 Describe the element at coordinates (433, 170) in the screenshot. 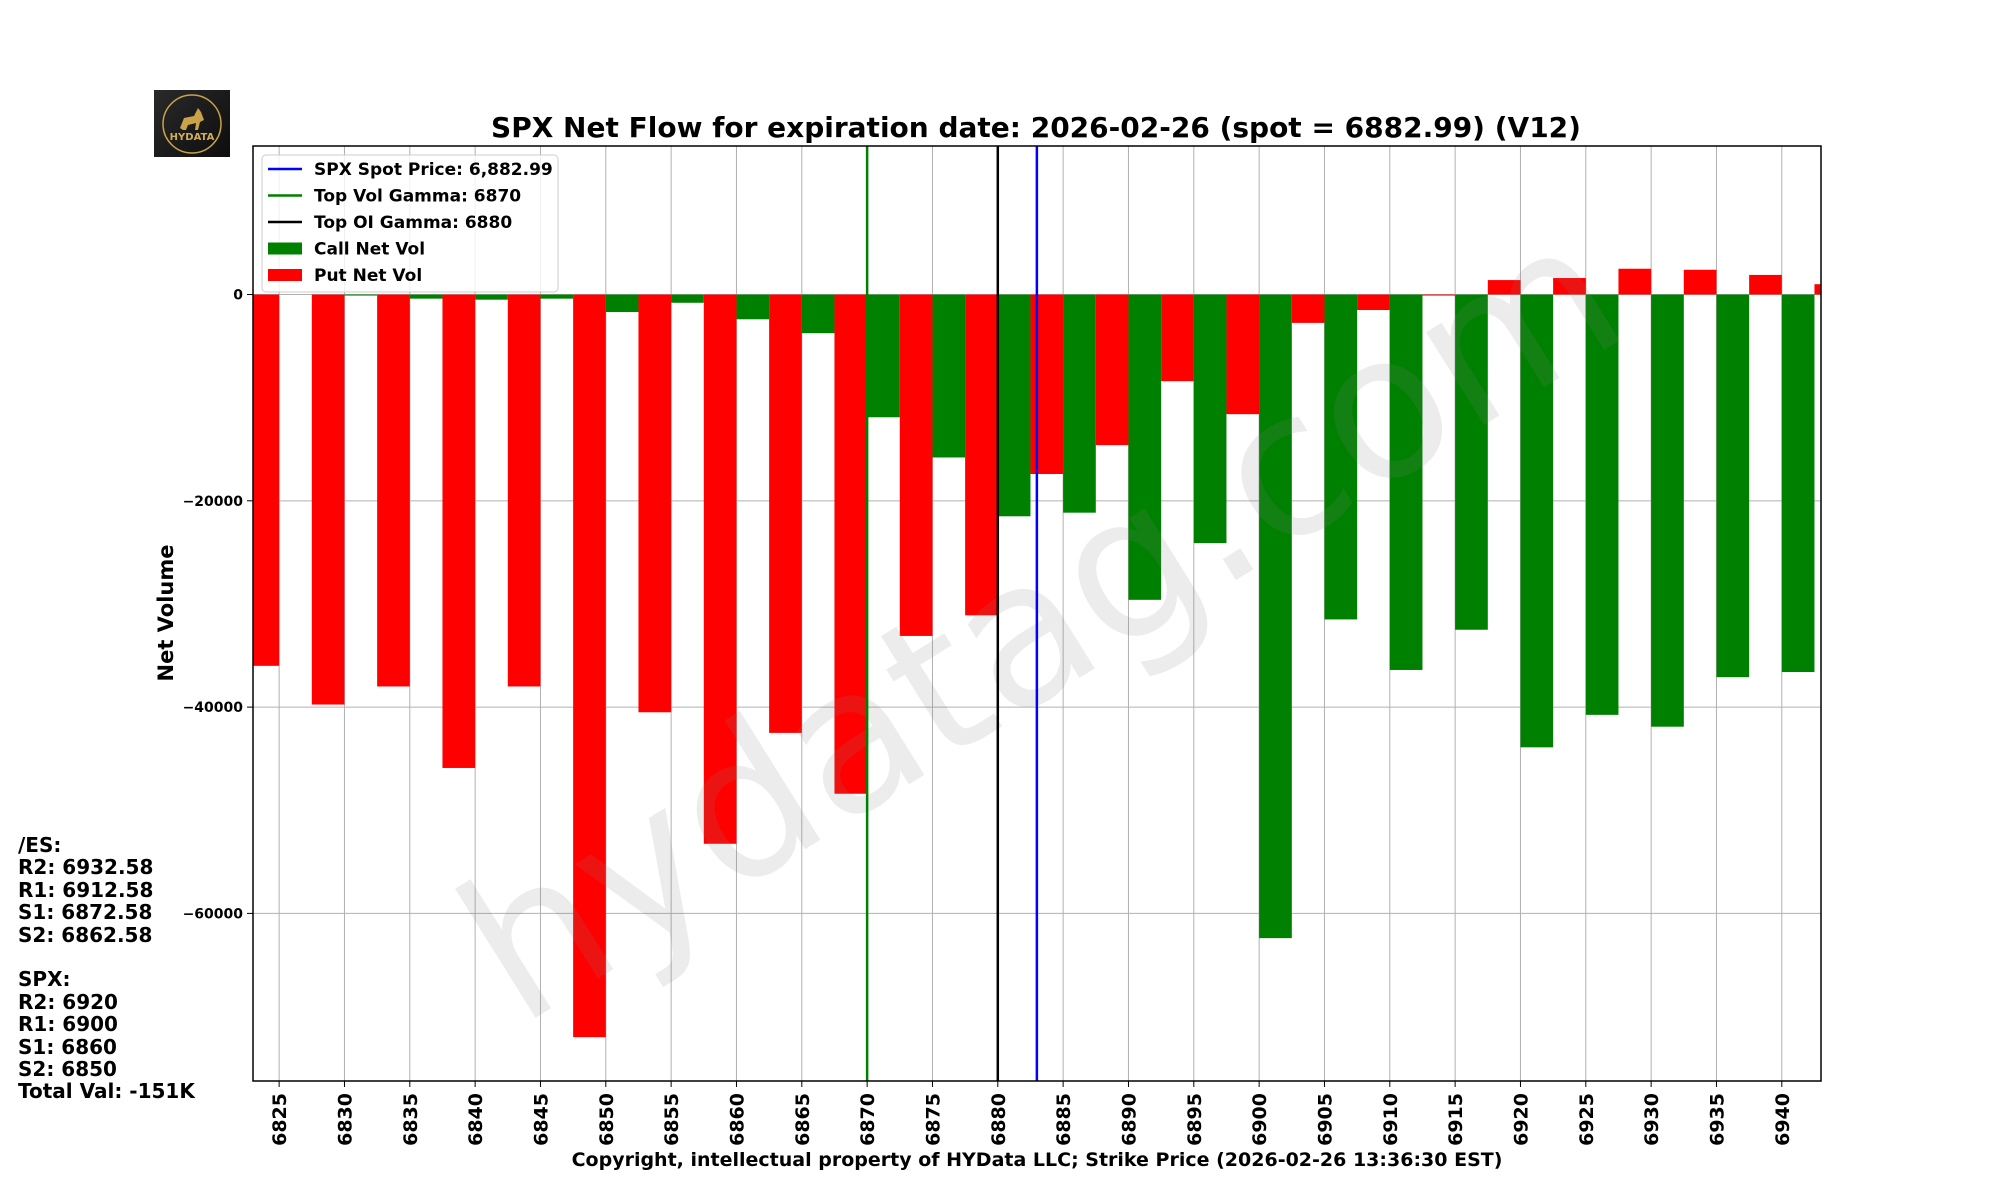

I see `legend-label: SPX Spot Price: 6,882.99` at that location.